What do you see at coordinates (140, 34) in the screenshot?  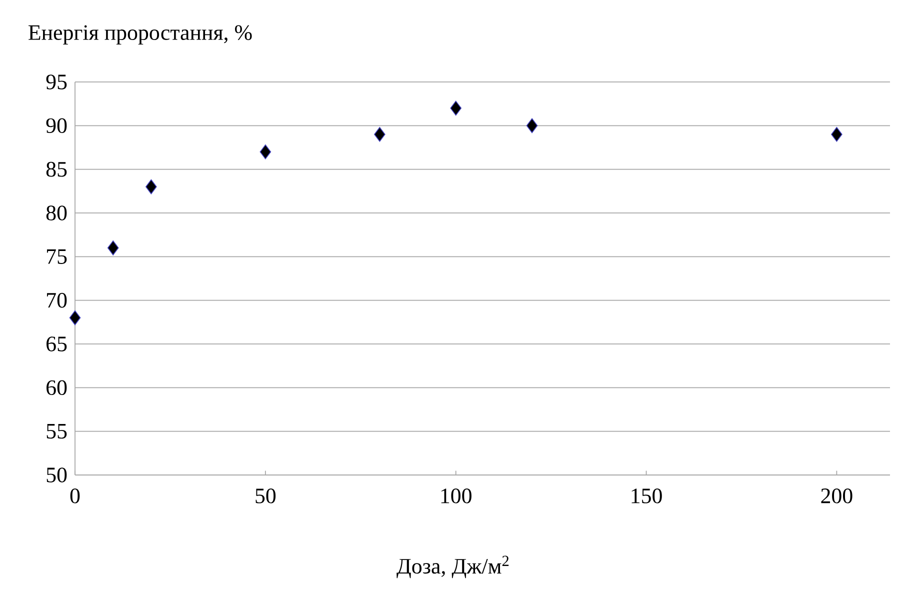 I see `y-axis-title: Енергія проростання, %` at bounding box center [140, 34].